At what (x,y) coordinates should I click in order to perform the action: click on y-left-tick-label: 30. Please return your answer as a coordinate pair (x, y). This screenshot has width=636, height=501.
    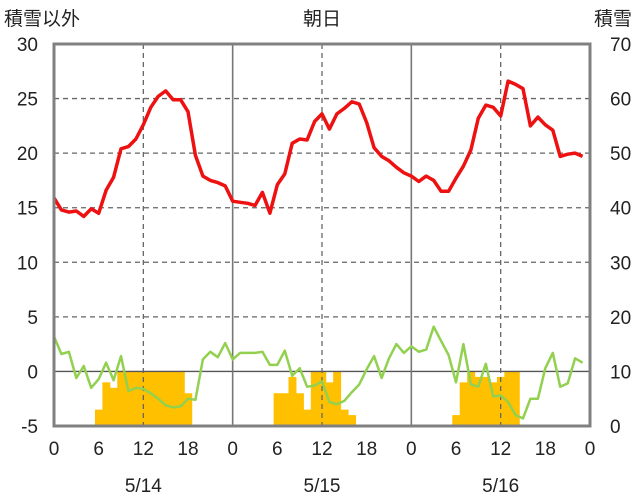
    Looking at the image, I should click on (27, 45).